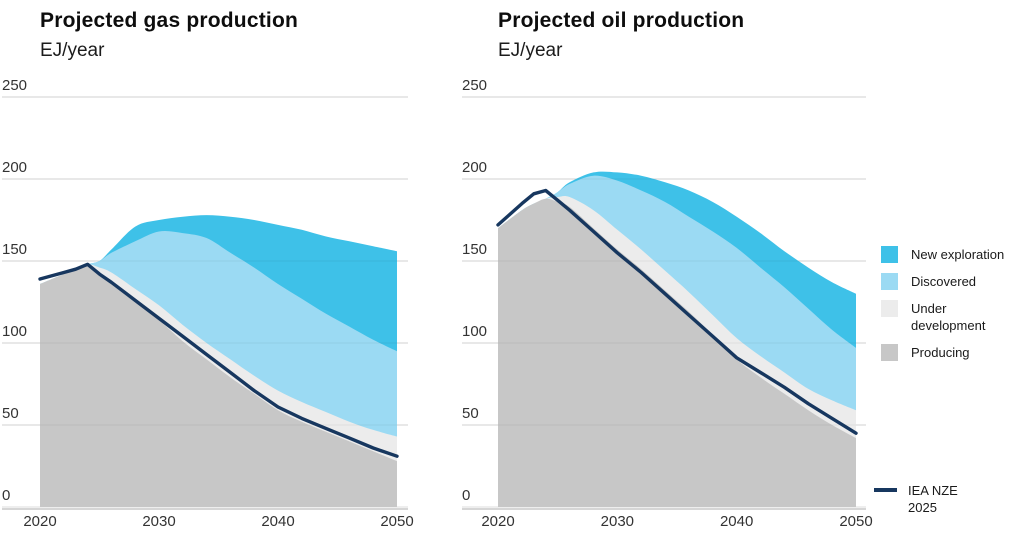 This screenshot has height=555, width=1024. Describe the element at coordinates (933, 499) in the screenshot. I see `legend-label: IEA NZE 2025` at that location.